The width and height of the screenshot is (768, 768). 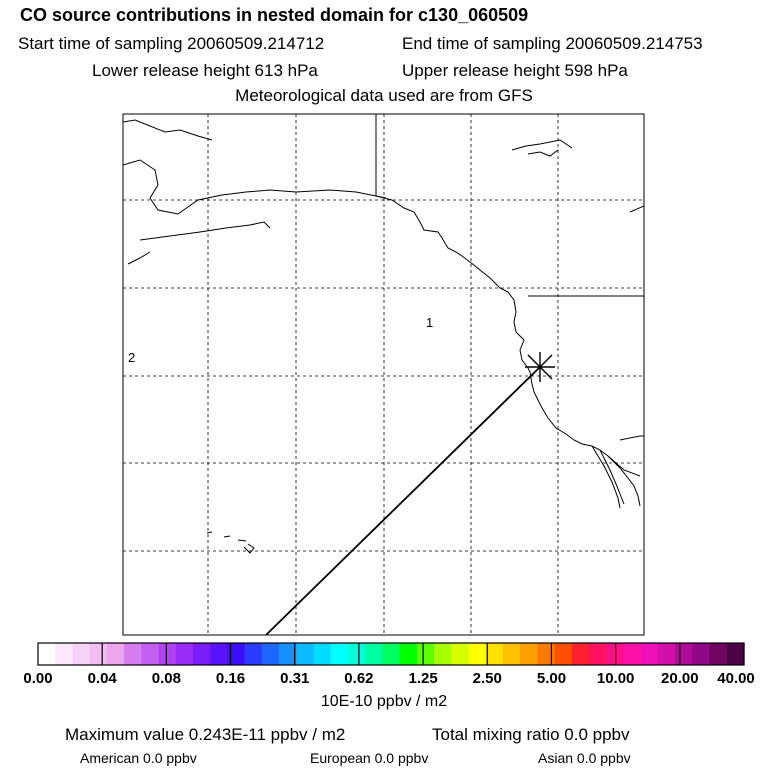 I want to click on colorbar-frame, so click(x=391, y=654).